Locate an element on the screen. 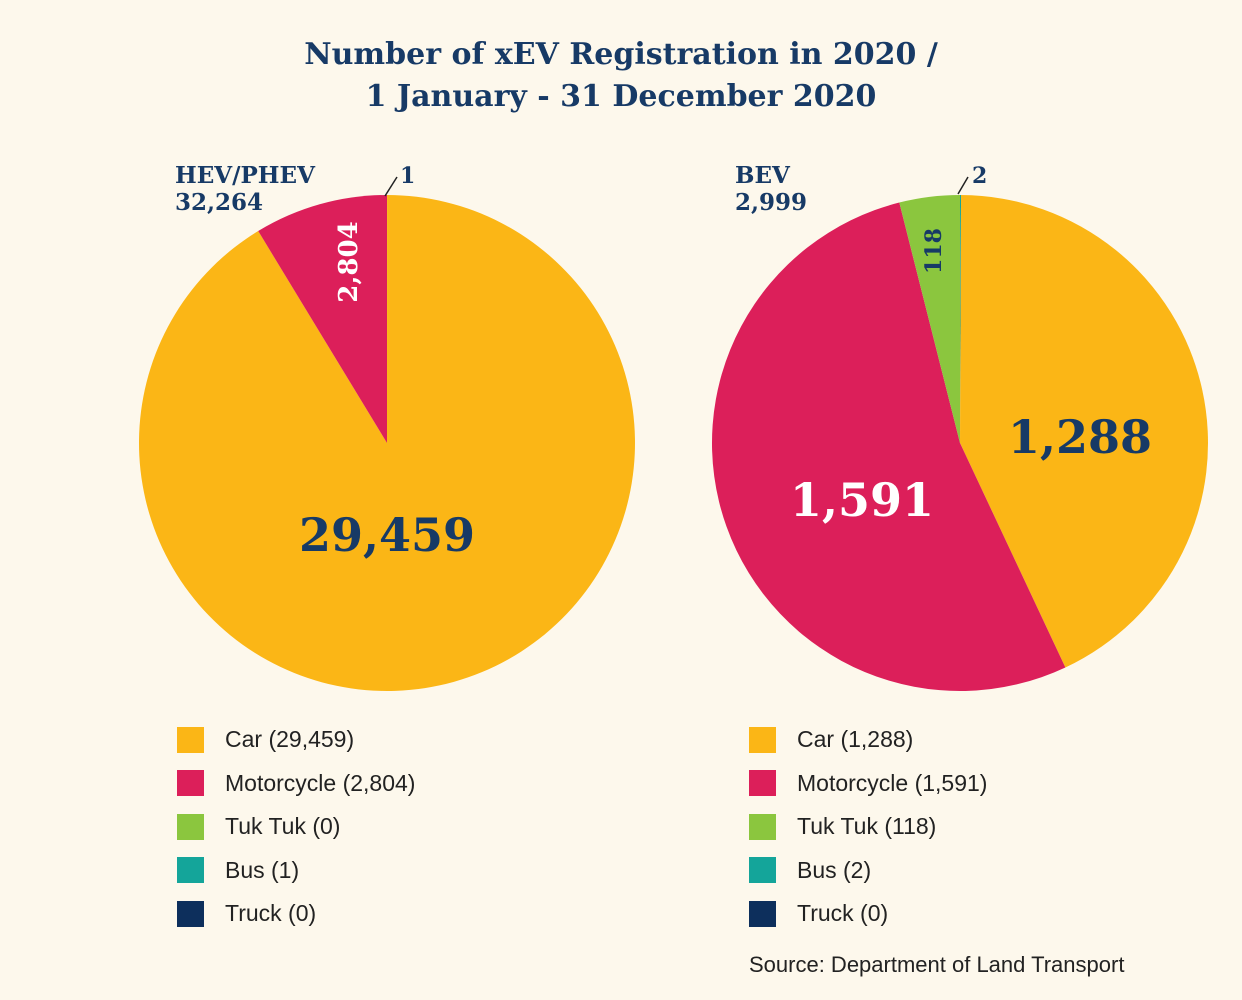 This screenshot has height=1000, width=1242. source-note: Source: Department of Land Transport is located at coordinates (937, 964).